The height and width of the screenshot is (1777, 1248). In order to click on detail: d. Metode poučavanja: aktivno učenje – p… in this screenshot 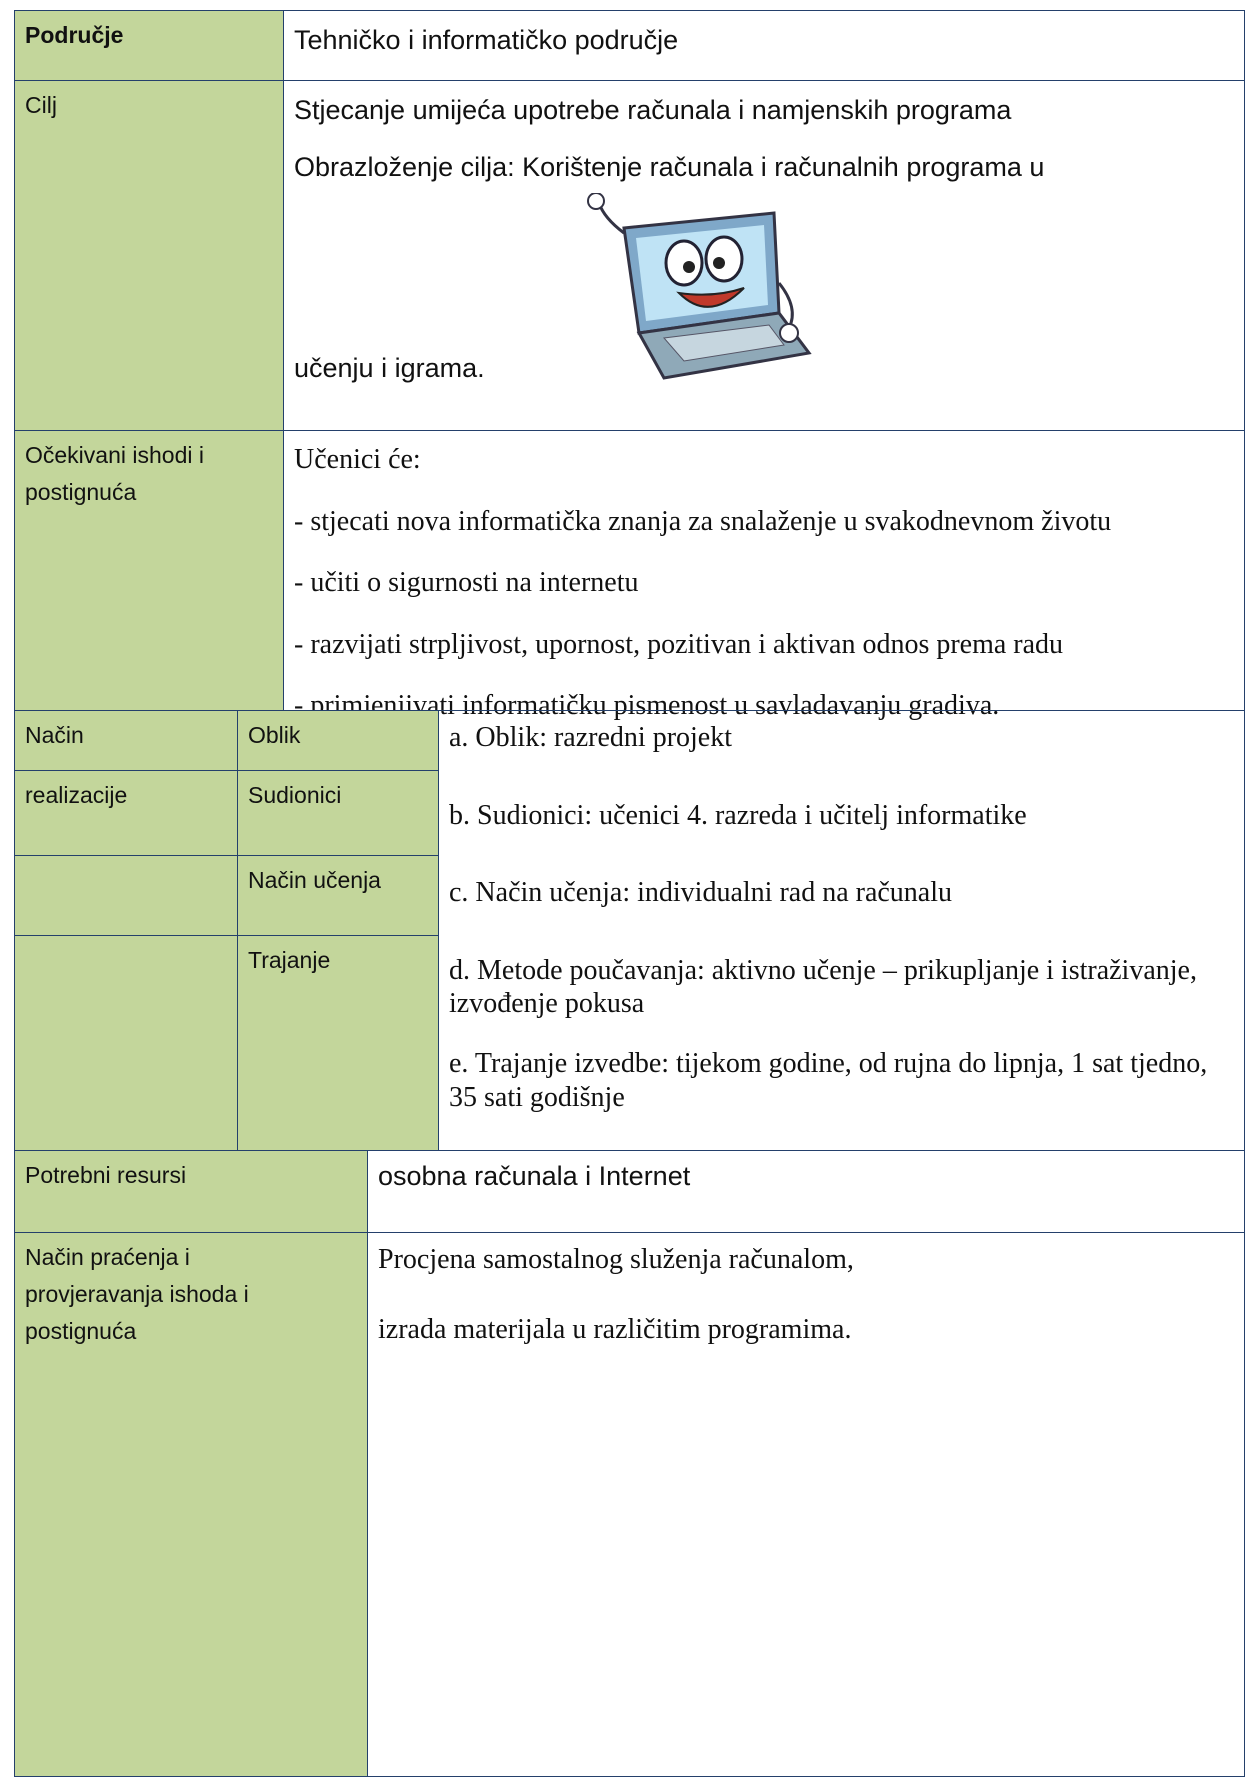, I will do `click(823, 987)`.